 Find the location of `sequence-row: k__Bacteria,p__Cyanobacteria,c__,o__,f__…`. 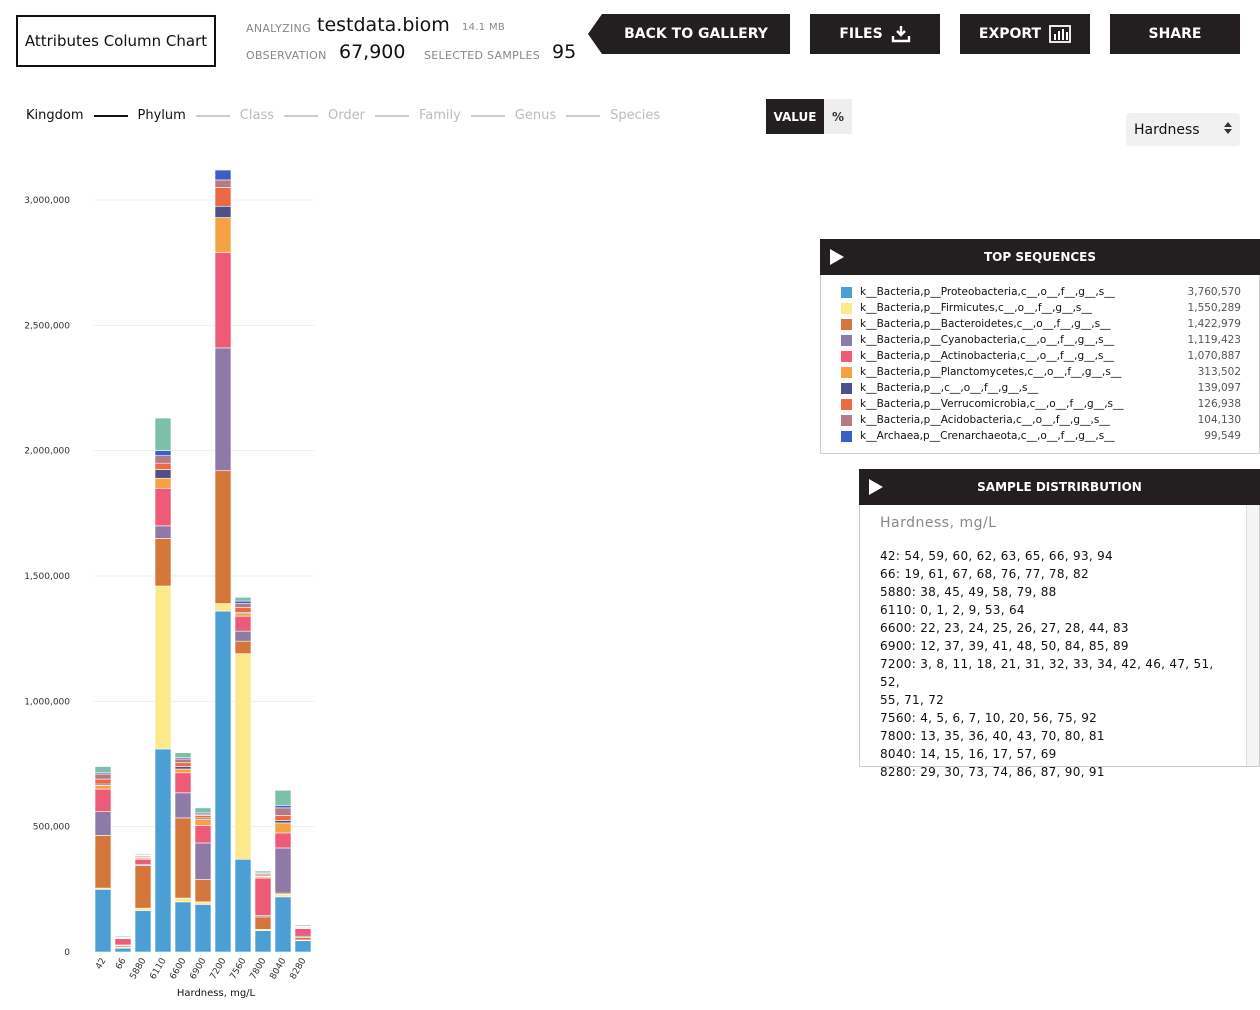

sequence-row: k__Bacteria,p__Cyanobacteria,c__,o__,f__… is located at coordinates (1041, 340).